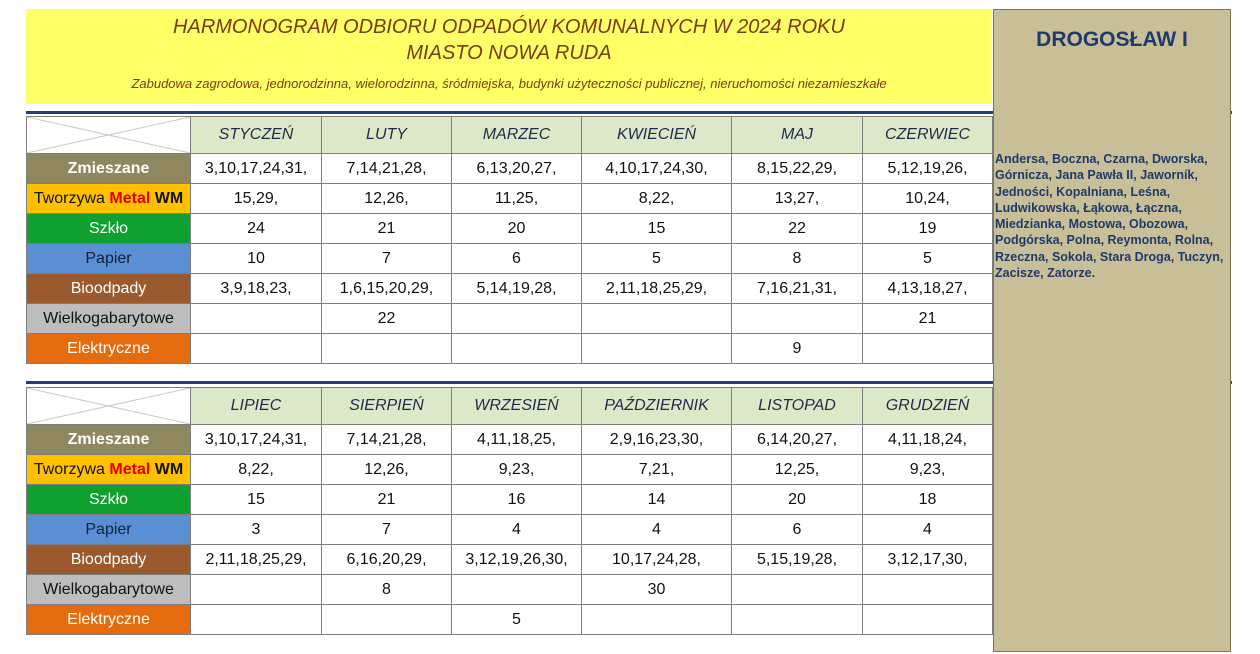 The height and width of the screenshot is (654, 1260). What do you see at coordinates (797, 135) in the screenshot?
I see `month-header: MAJ` at bounding box center [797, 135].